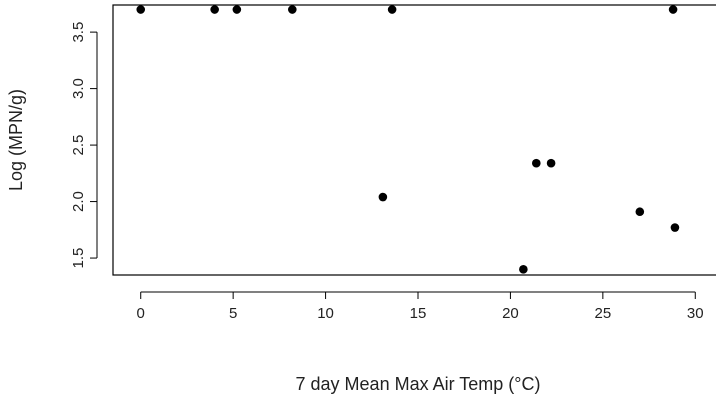 The image size is (716, 401). What do you see at coordinates (78, 258) in the screenshot?
I see `y-tick-label: 1.5` at bounding box center [78, 258].